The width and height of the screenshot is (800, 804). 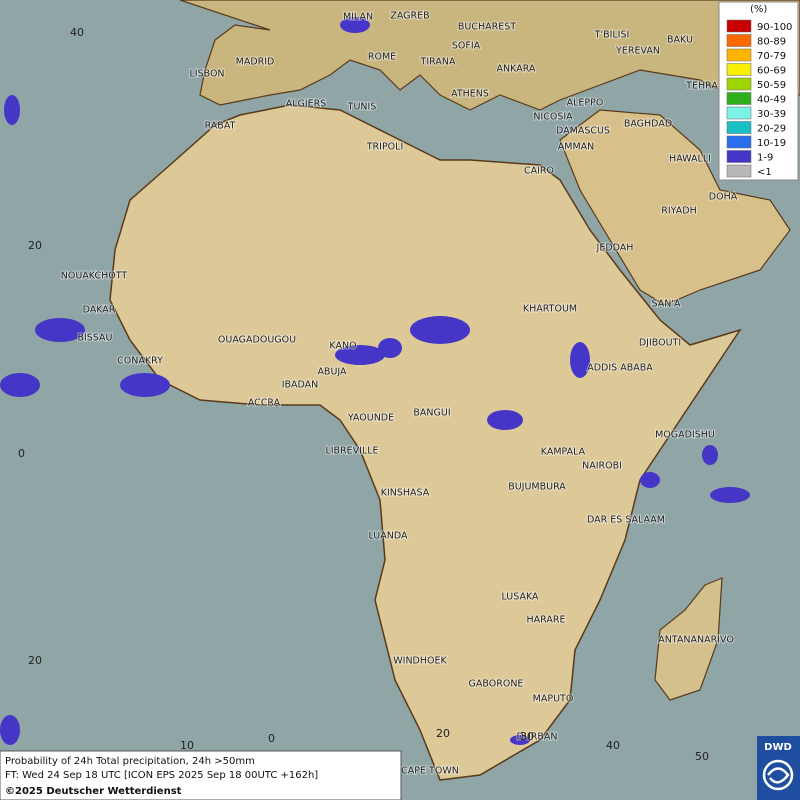 I want to click on europe, so click(x=489, y=55).